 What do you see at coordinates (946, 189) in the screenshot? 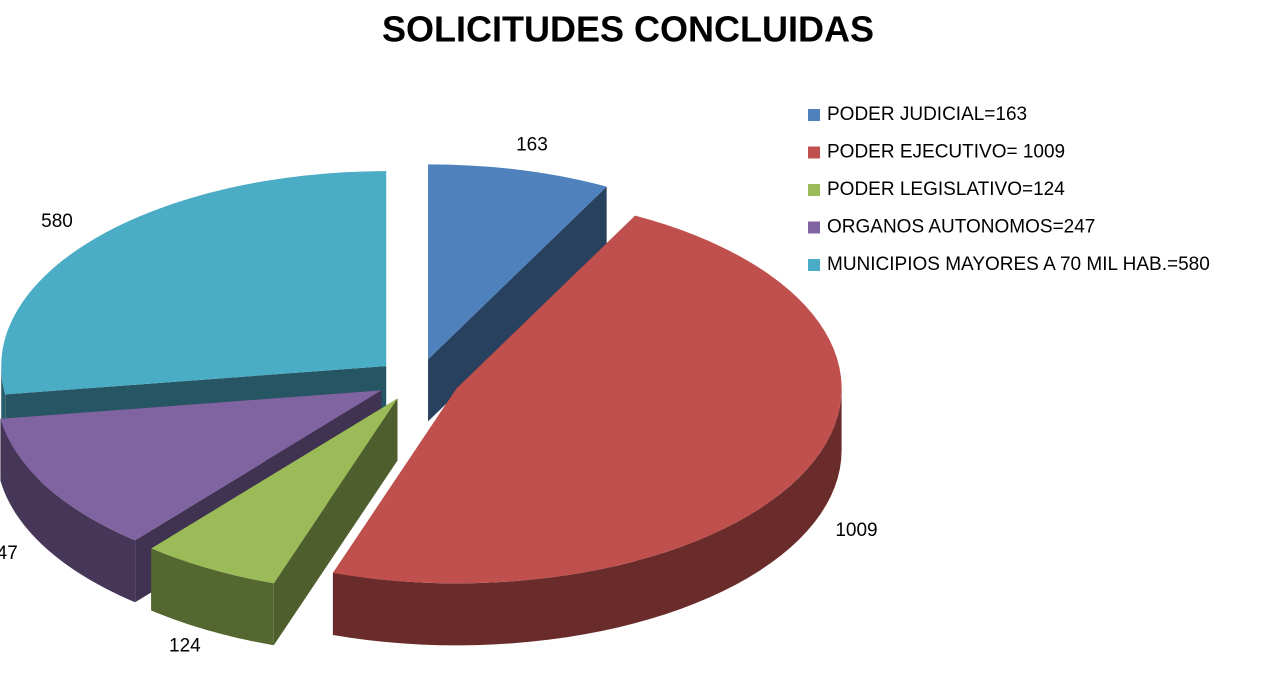
I see `legend-label: PODER LEGISLATIVO=124` at bounding box center [946, 189].